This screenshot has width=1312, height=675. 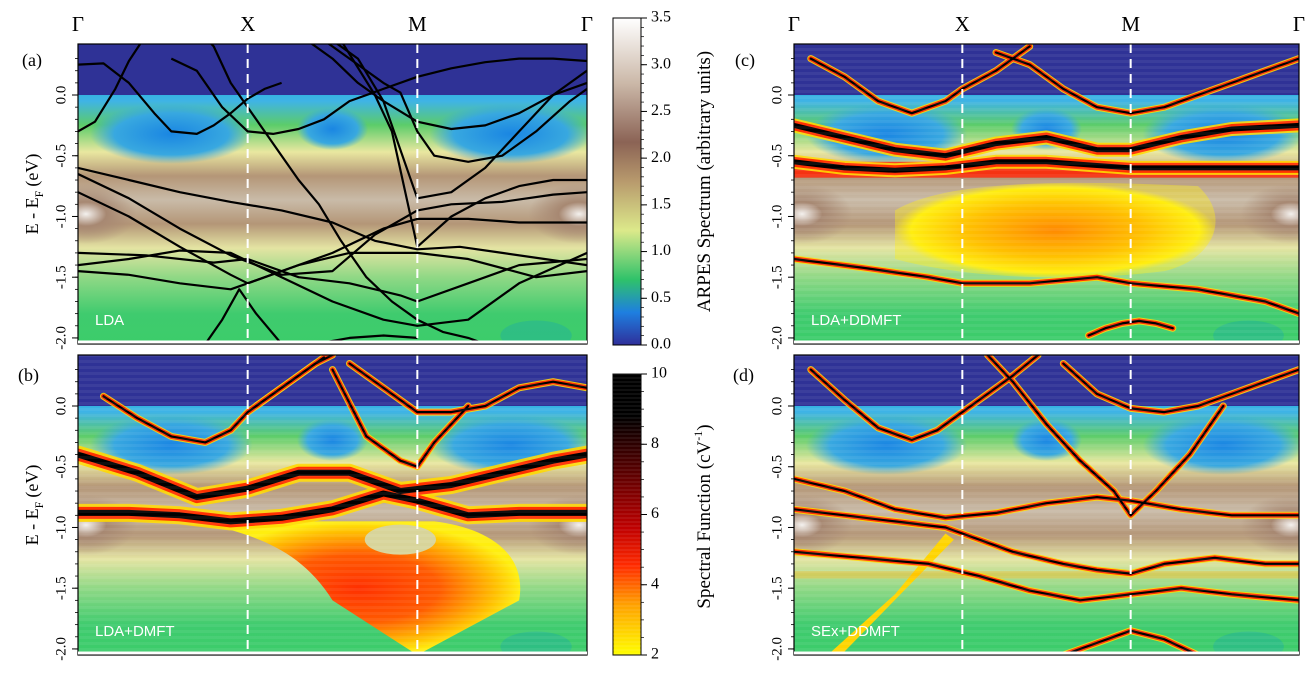 What do you see at coordinates (655, 654) in the screenshot?
I see `colorbar-tick-label: 2` at bounding box center [655, 654].